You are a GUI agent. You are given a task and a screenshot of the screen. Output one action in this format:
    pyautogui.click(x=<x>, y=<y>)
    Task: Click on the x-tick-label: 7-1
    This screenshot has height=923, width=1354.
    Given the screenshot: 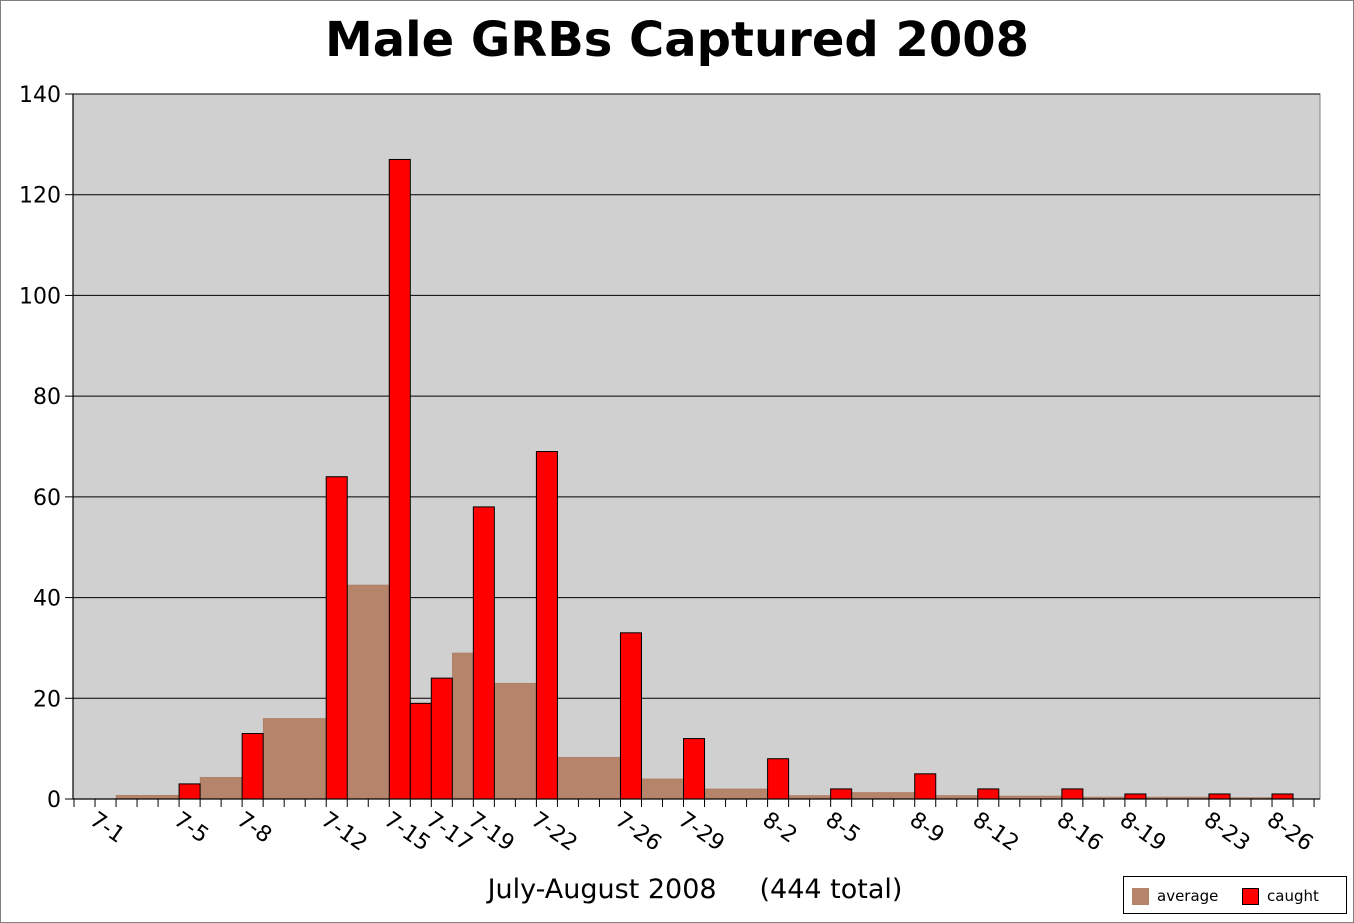 What is the action you would take?
    pyautogui.click(x=107, y=827)
    